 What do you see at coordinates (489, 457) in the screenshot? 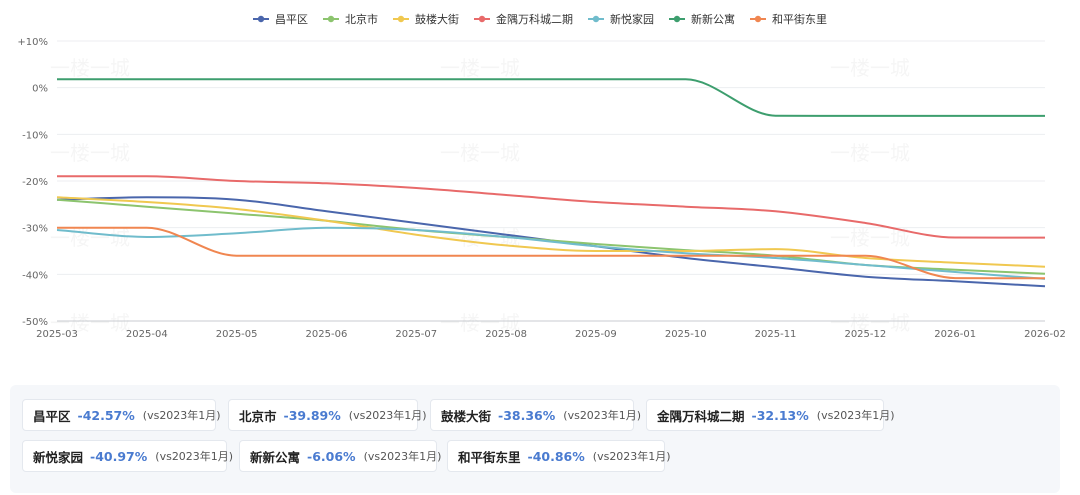
I see `card-name: 和平街东里` at bounding box center [489, 457].